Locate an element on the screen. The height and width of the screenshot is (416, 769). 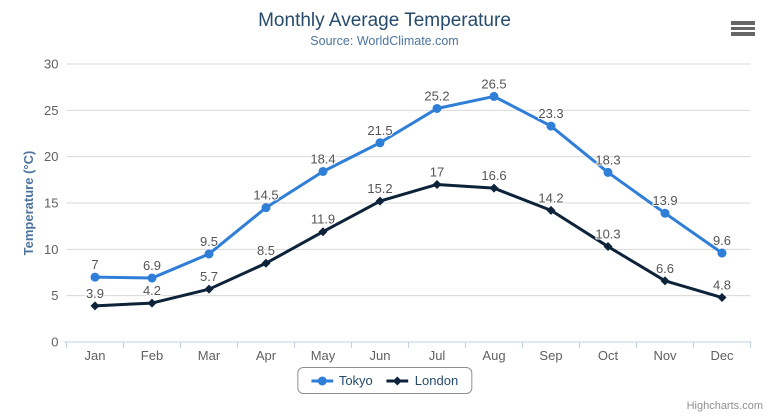
data-point-london-sep is located at coordinates (551, 210).